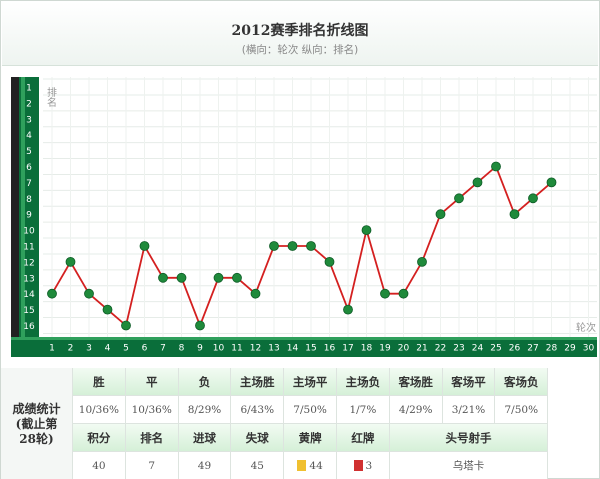  What do you see at coordinates (152, 438) in the screenshot?
I see `stats-header-cell: 排名` at bounding box center [152, 438].